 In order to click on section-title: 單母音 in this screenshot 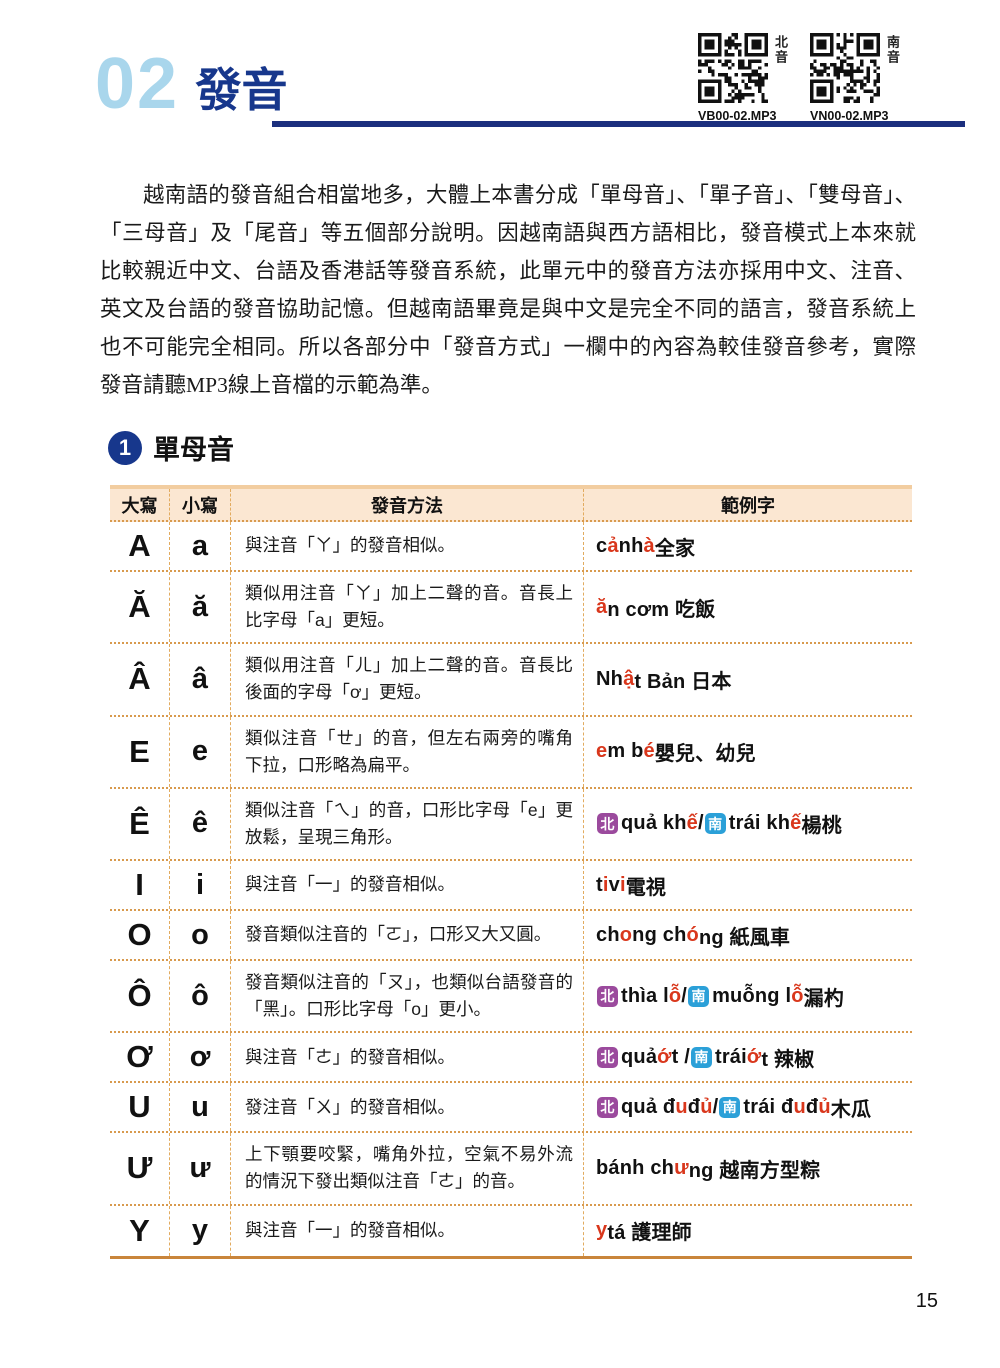, I will do `click(193, 450)`.